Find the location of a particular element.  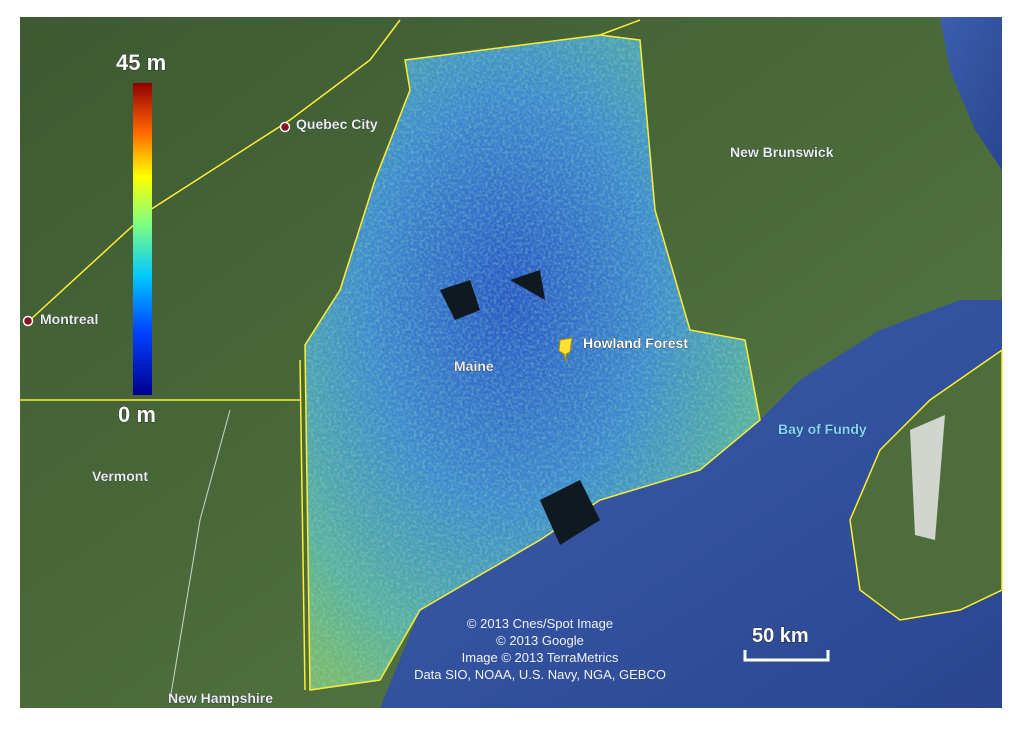

attribution-line: © 2013 Google is located at coordinates (540, 640).